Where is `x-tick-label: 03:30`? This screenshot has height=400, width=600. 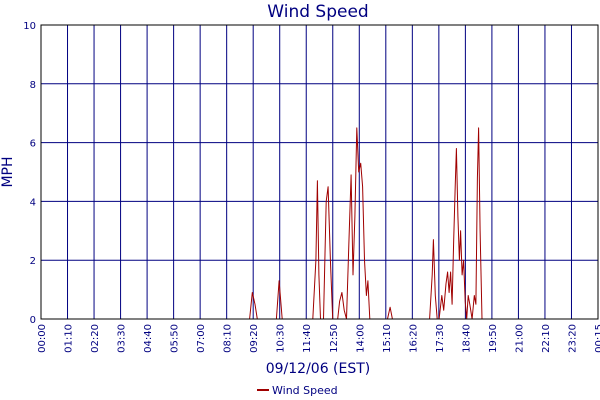 x-tick-label: 03:30 is located at coordinates (122, 338).